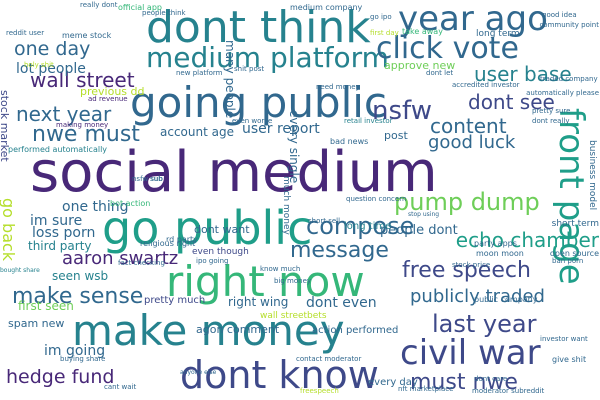  I want to click on word: community point, so click(569, 25).